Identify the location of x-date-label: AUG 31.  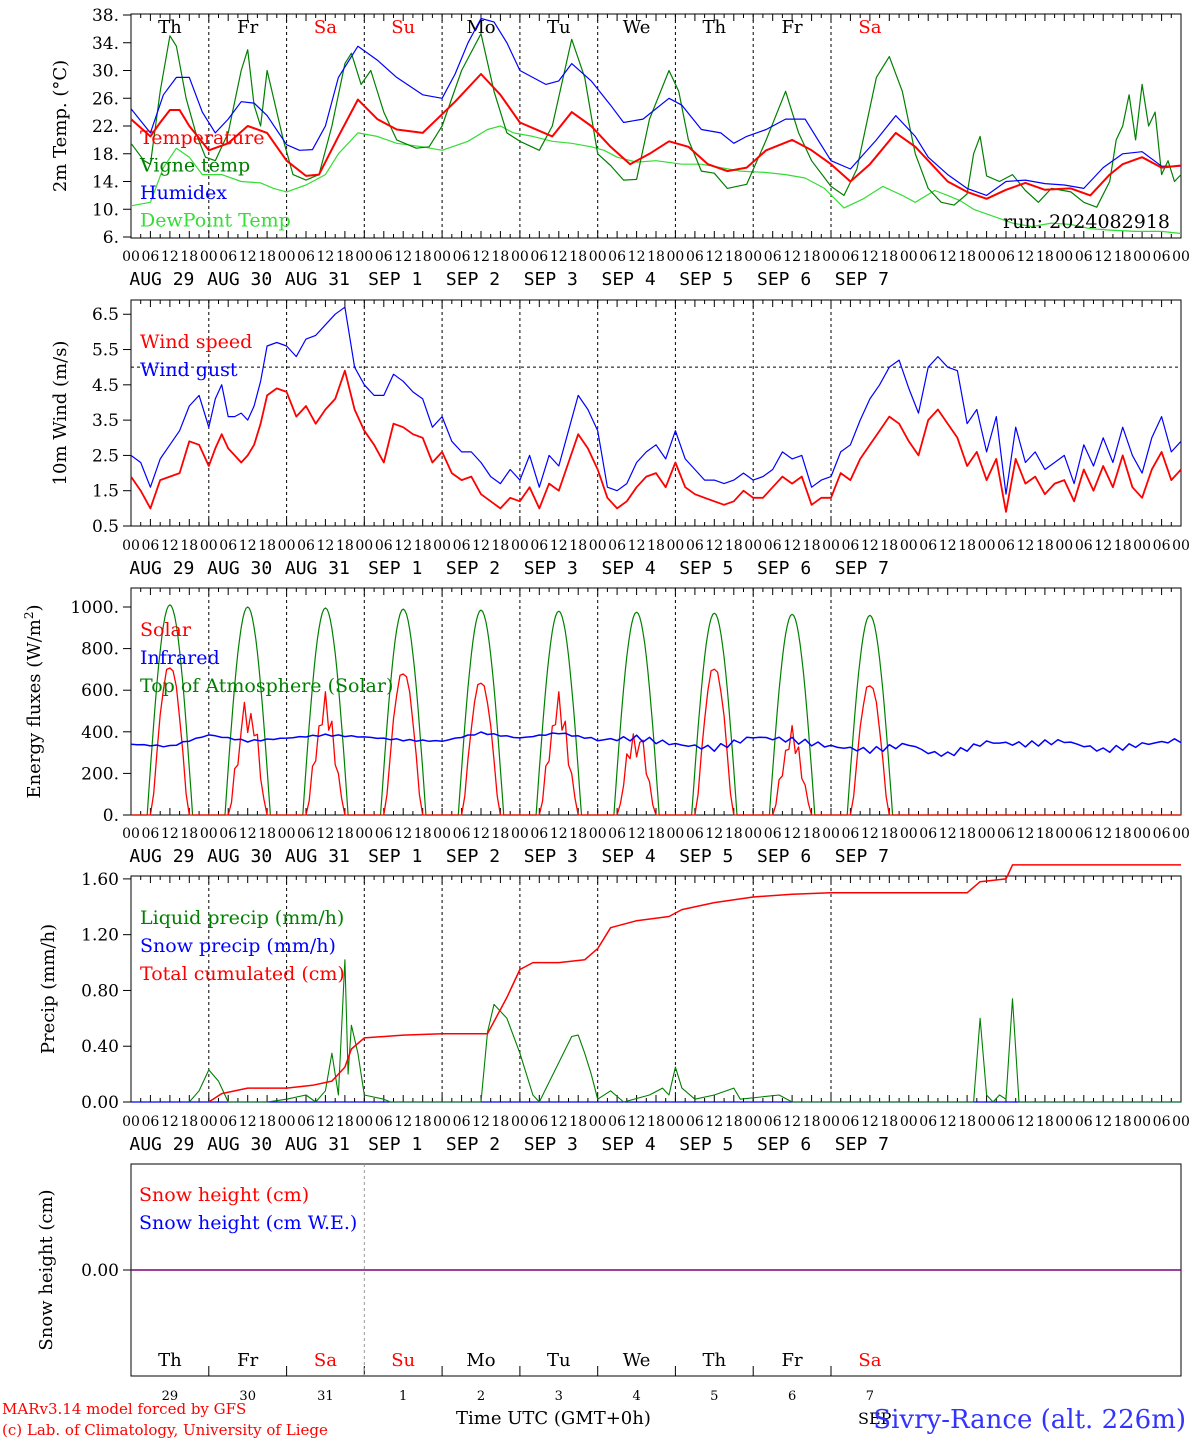
(317, 568).